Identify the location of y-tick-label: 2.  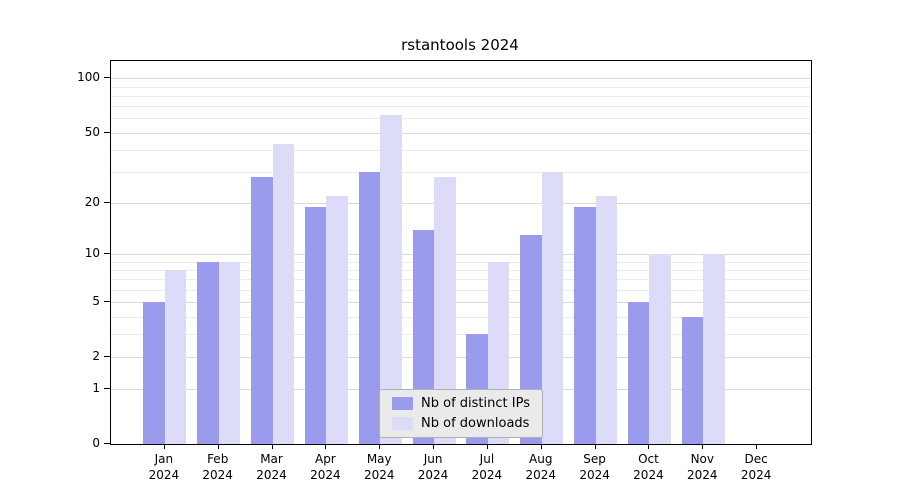
(96, 355).